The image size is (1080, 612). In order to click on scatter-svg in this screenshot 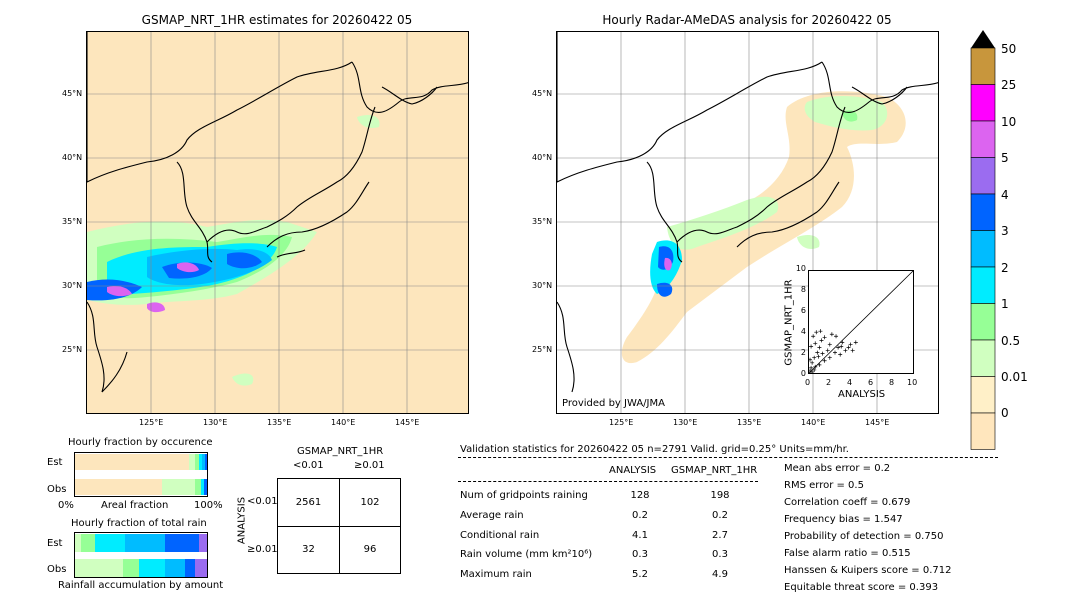, I will do `click(861, 322)`.